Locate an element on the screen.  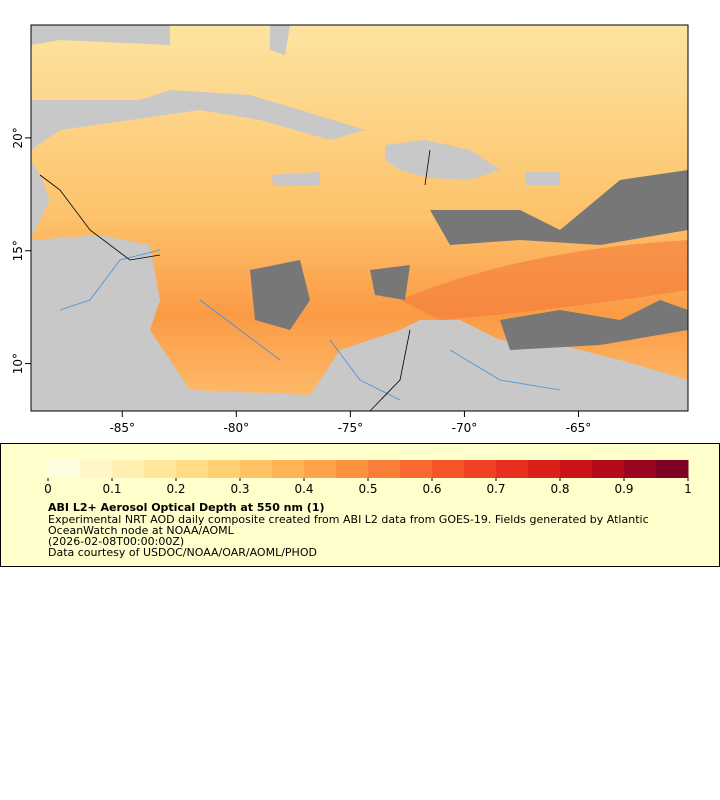
y-tick-label: 15° is located at coordinates (18, 250).